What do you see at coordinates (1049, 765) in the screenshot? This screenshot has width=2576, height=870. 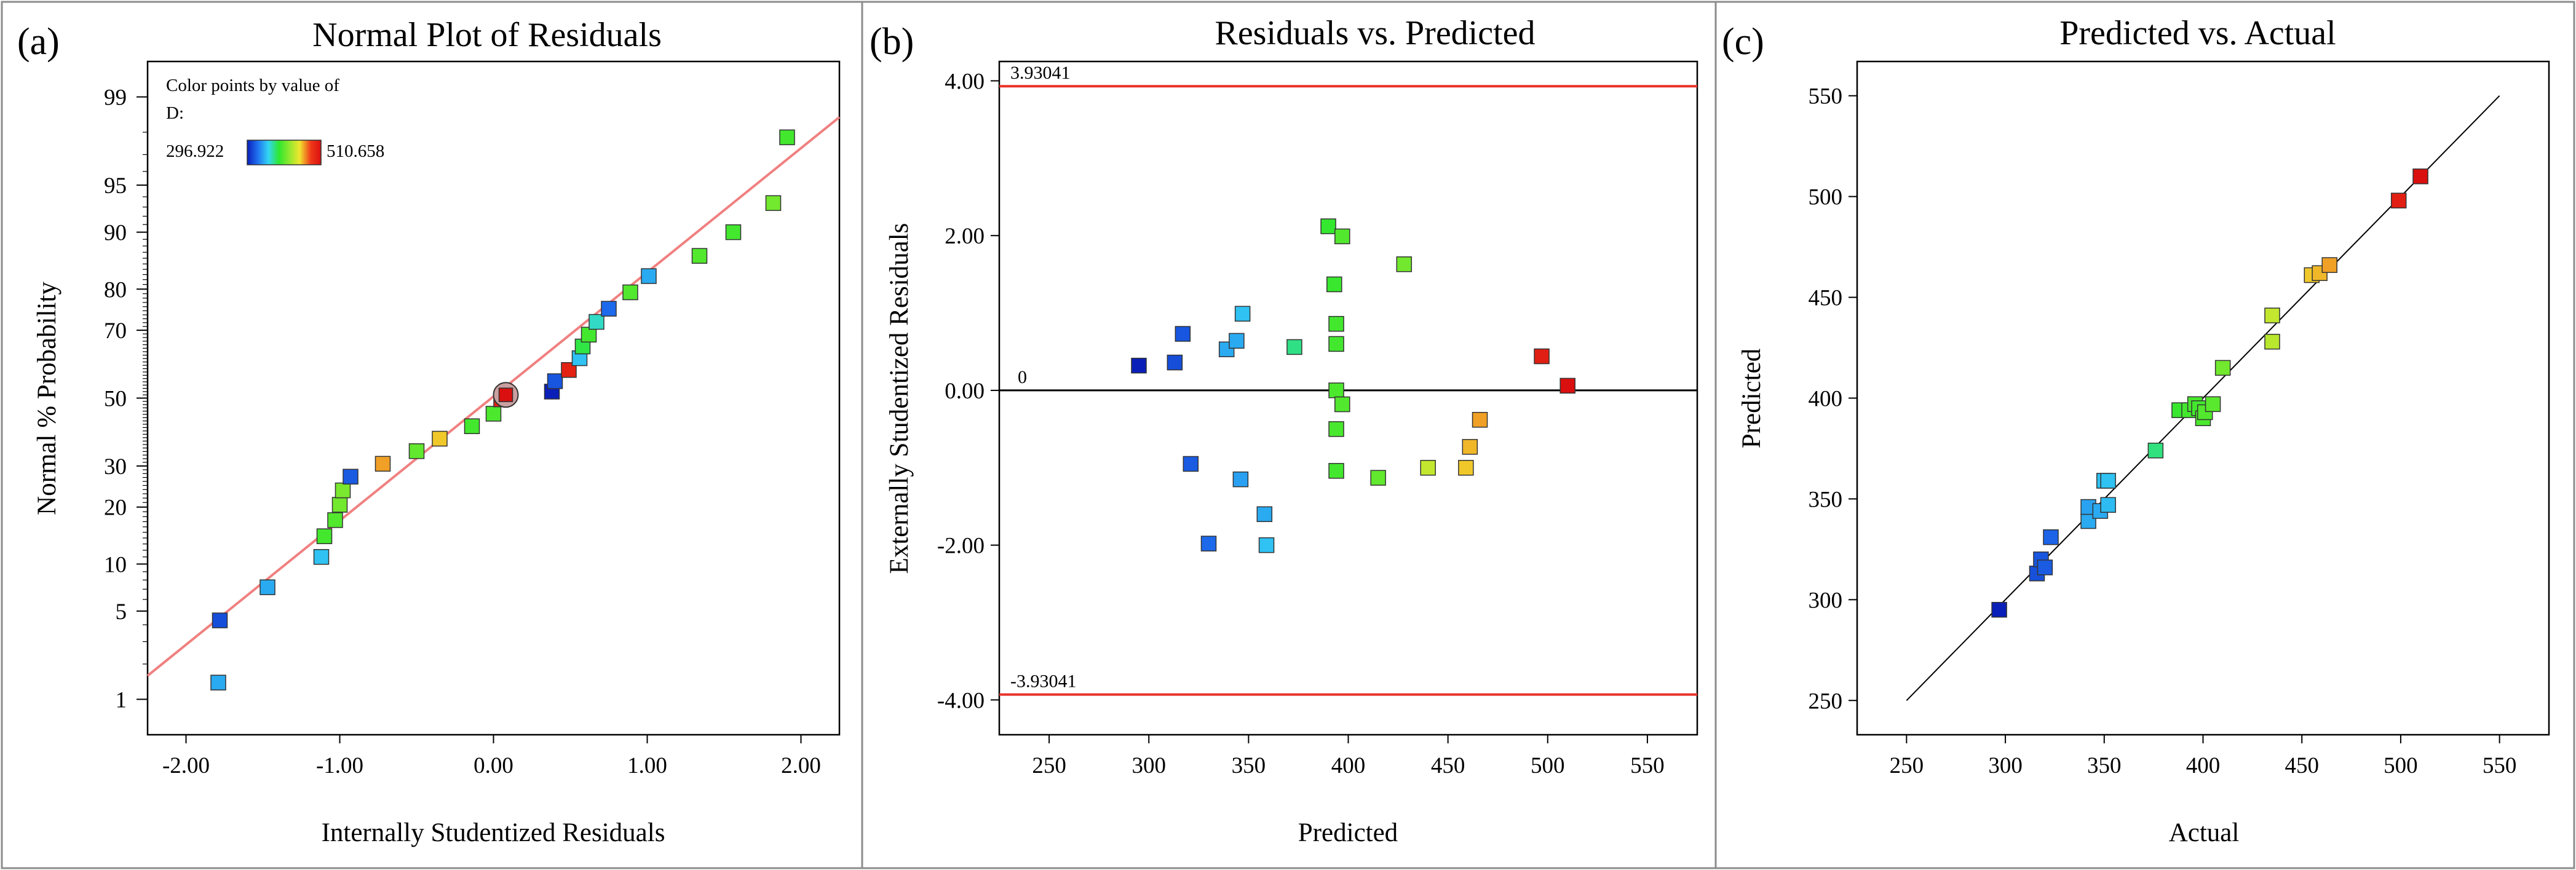 I see `panel-b-x-tick-label: 250` at bounding box center [1049, 765].